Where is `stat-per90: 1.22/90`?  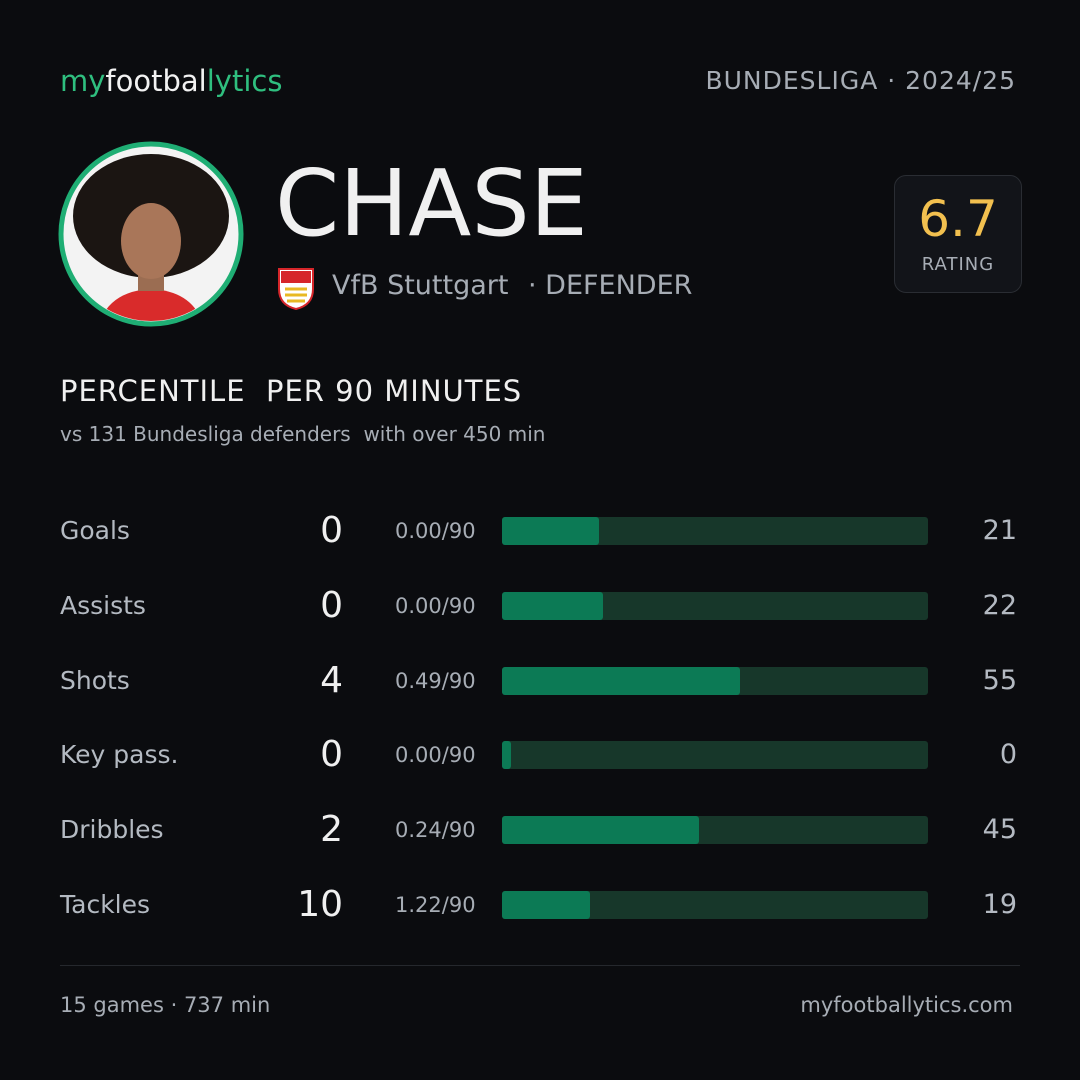
stat-per90: 1.22/90 is located at coordinates (435, 905).